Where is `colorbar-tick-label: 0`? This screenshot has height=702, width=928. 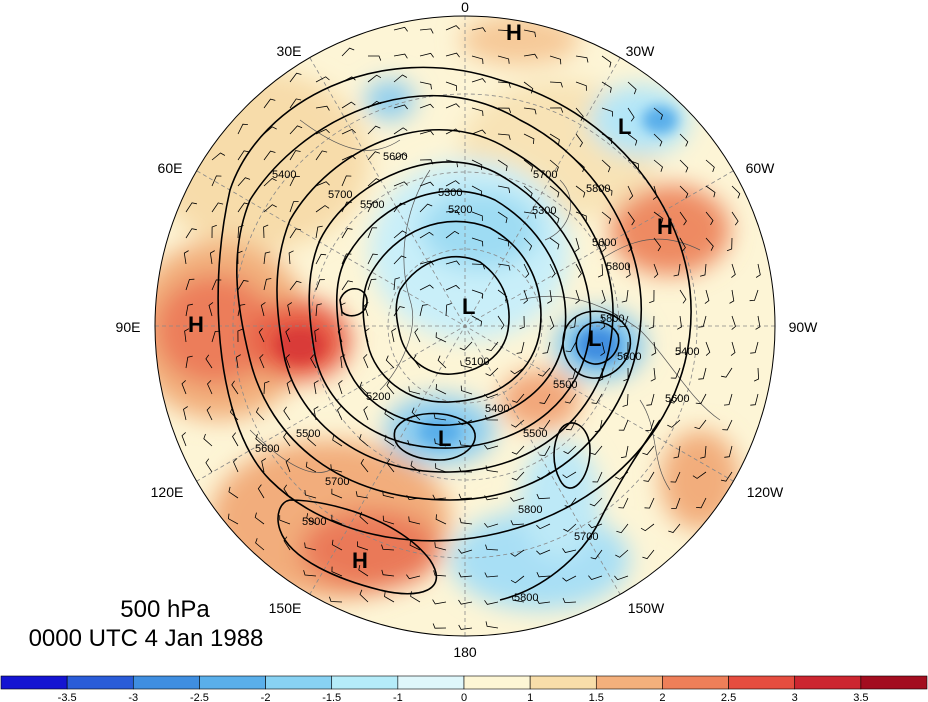
colorbar-tick-label: 0 is located at coordinates (464, 697).